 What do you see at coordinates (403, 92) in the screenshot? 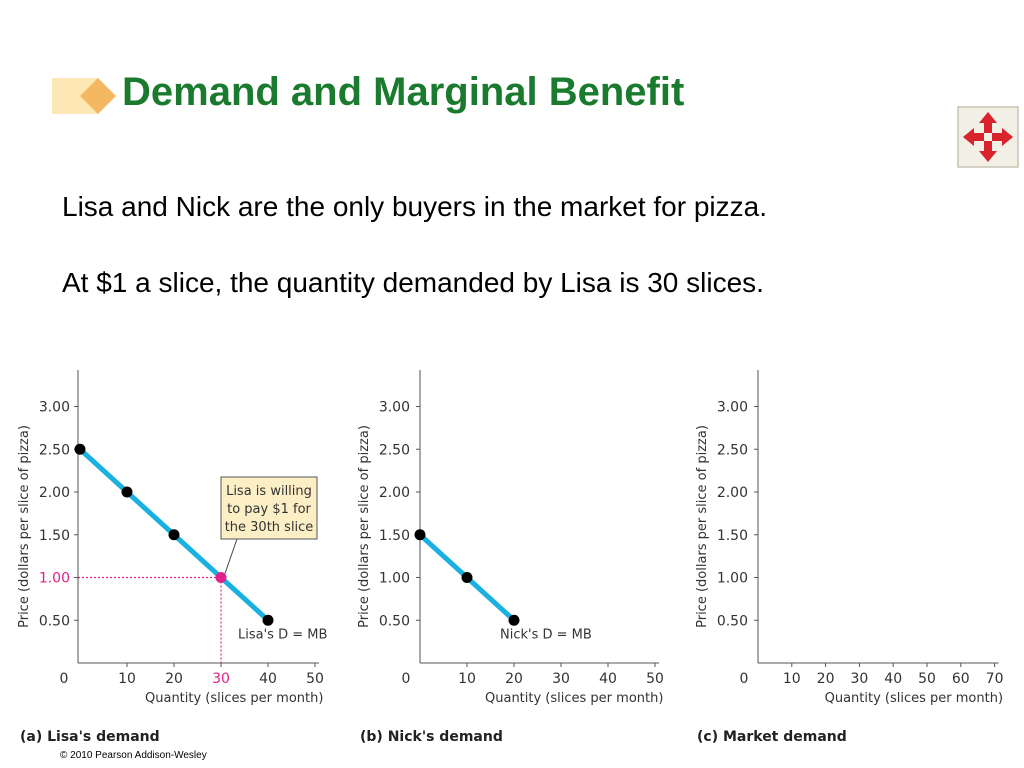
I see `slide-title: Demand and Marginal Benefit` at bounding box center [403, 92].